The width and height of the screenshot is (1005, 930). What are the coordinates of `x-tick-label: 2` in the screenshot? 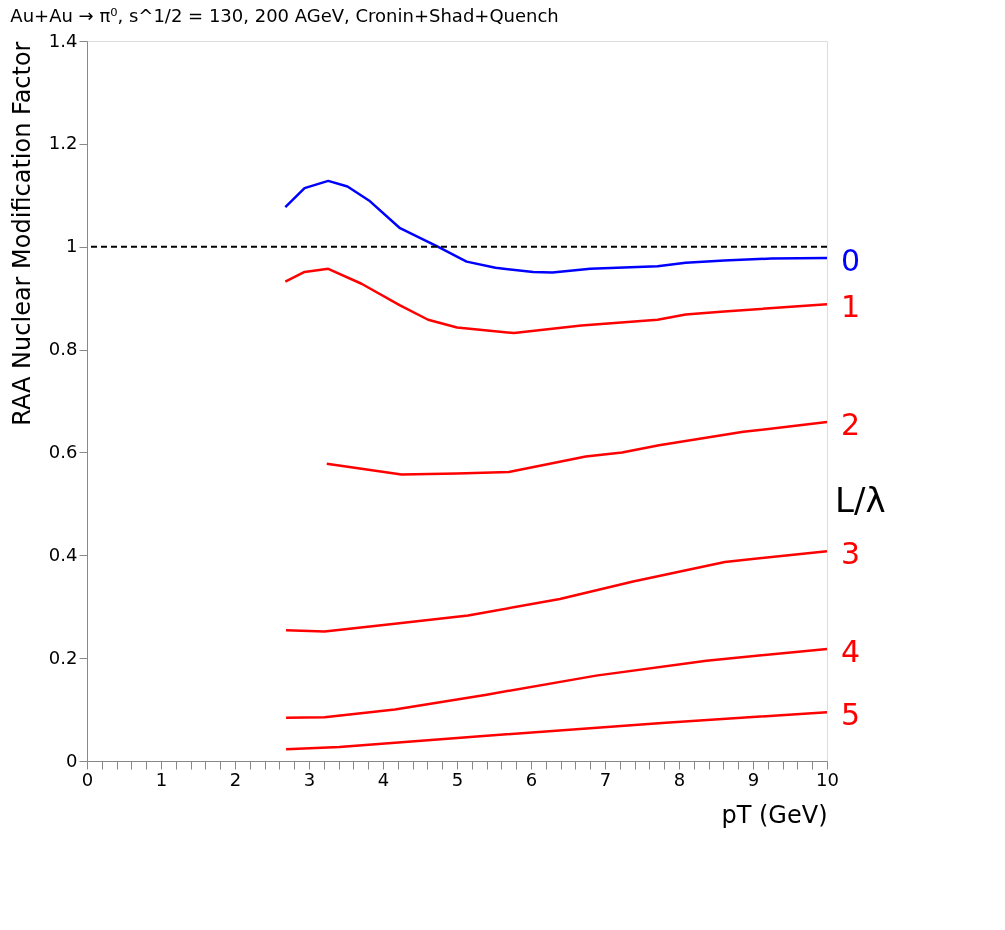 It's located at (235, 779).